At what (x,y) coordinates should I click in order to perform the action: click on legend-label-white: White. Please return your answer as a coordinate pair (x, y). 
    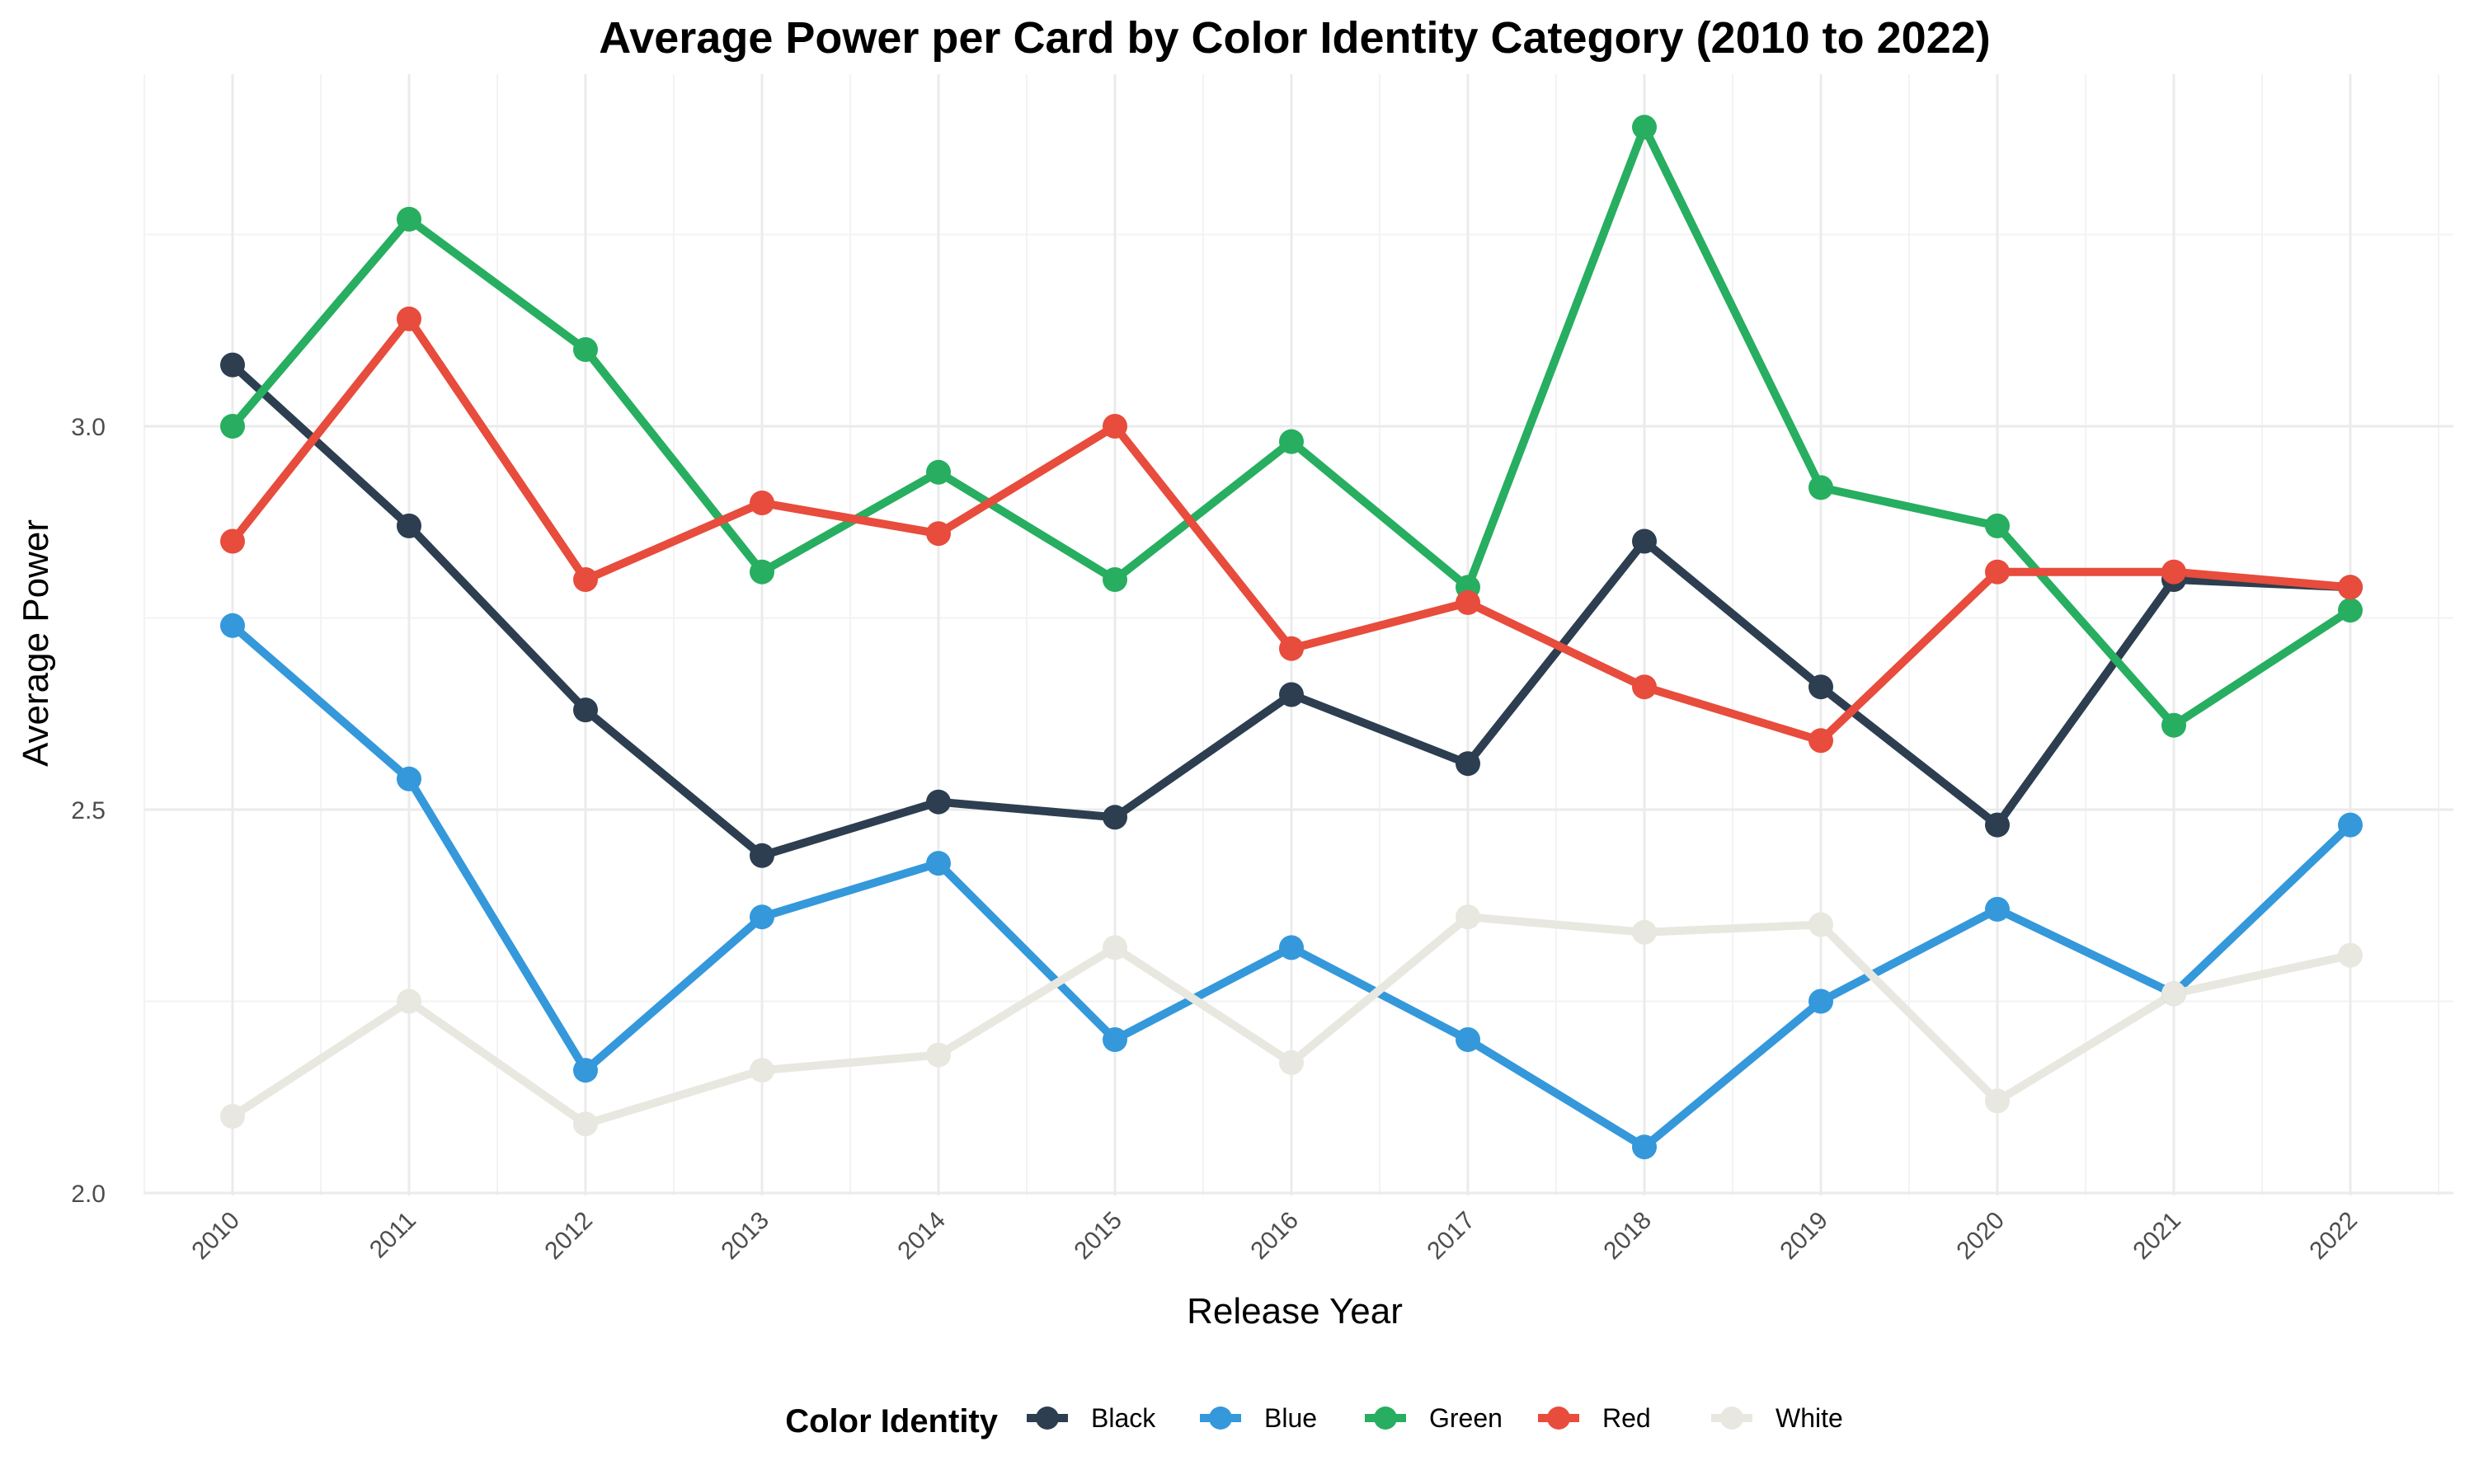
    Looking at the image, I should click on (1809, 1418).